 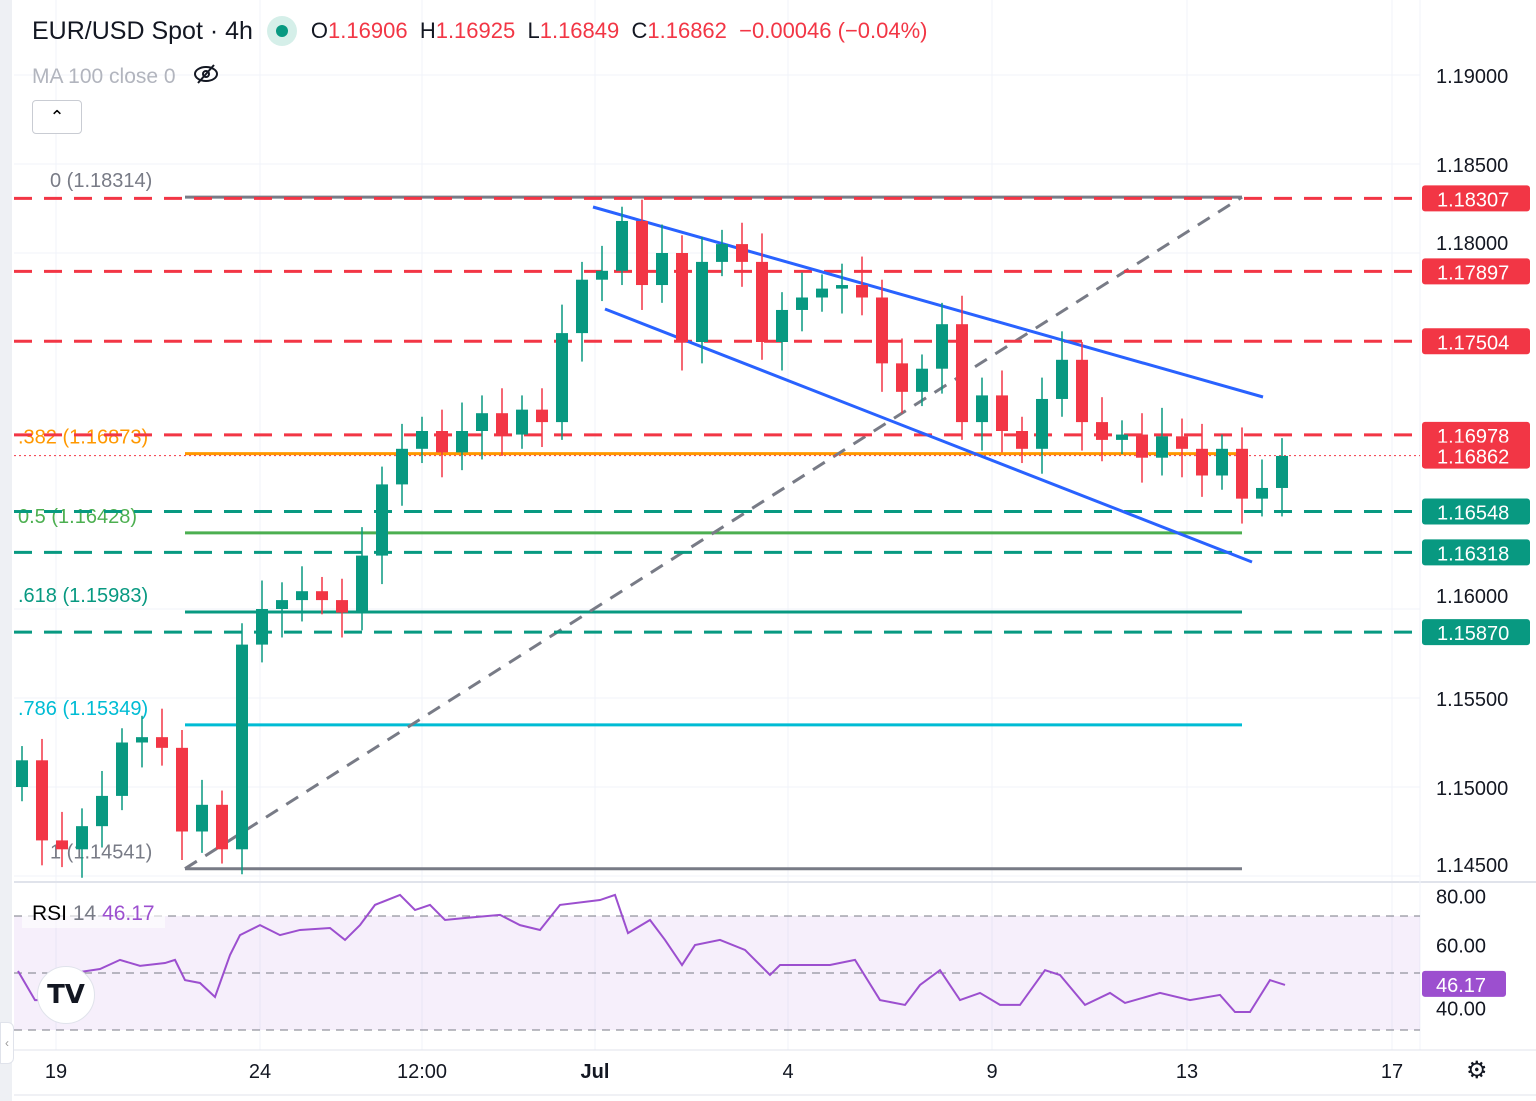 What do you see at coordinates (928, 435) in the screenshot?
I see `channel-lower-line` at bounding box center [928, 435].